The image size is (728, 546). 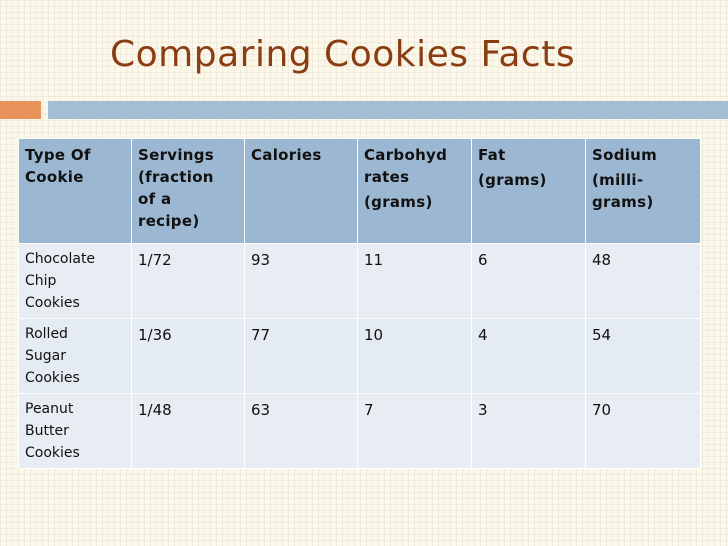 What do you see at coordinates (492, 155) in the screenshot?
I see `header-line: Fat` at bounding box center [492, 155].